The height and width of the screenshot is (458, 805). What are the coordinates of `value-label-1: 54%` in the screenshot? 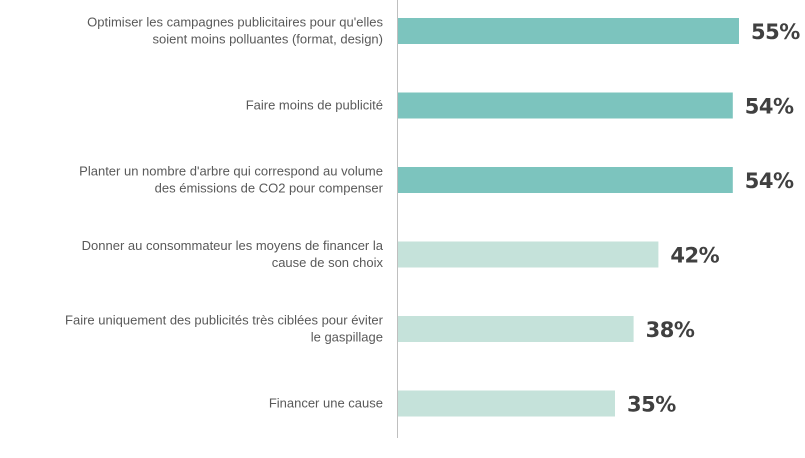 It's located at (769, 107).